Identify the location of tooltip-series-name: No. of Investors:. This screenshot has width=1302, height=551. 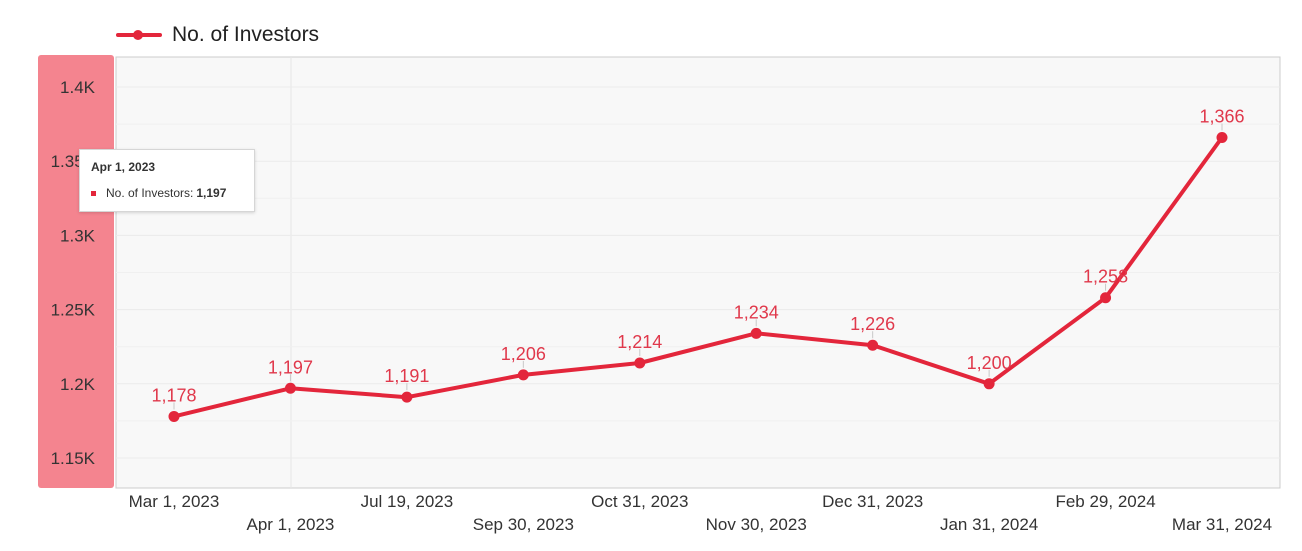
(150, 193).